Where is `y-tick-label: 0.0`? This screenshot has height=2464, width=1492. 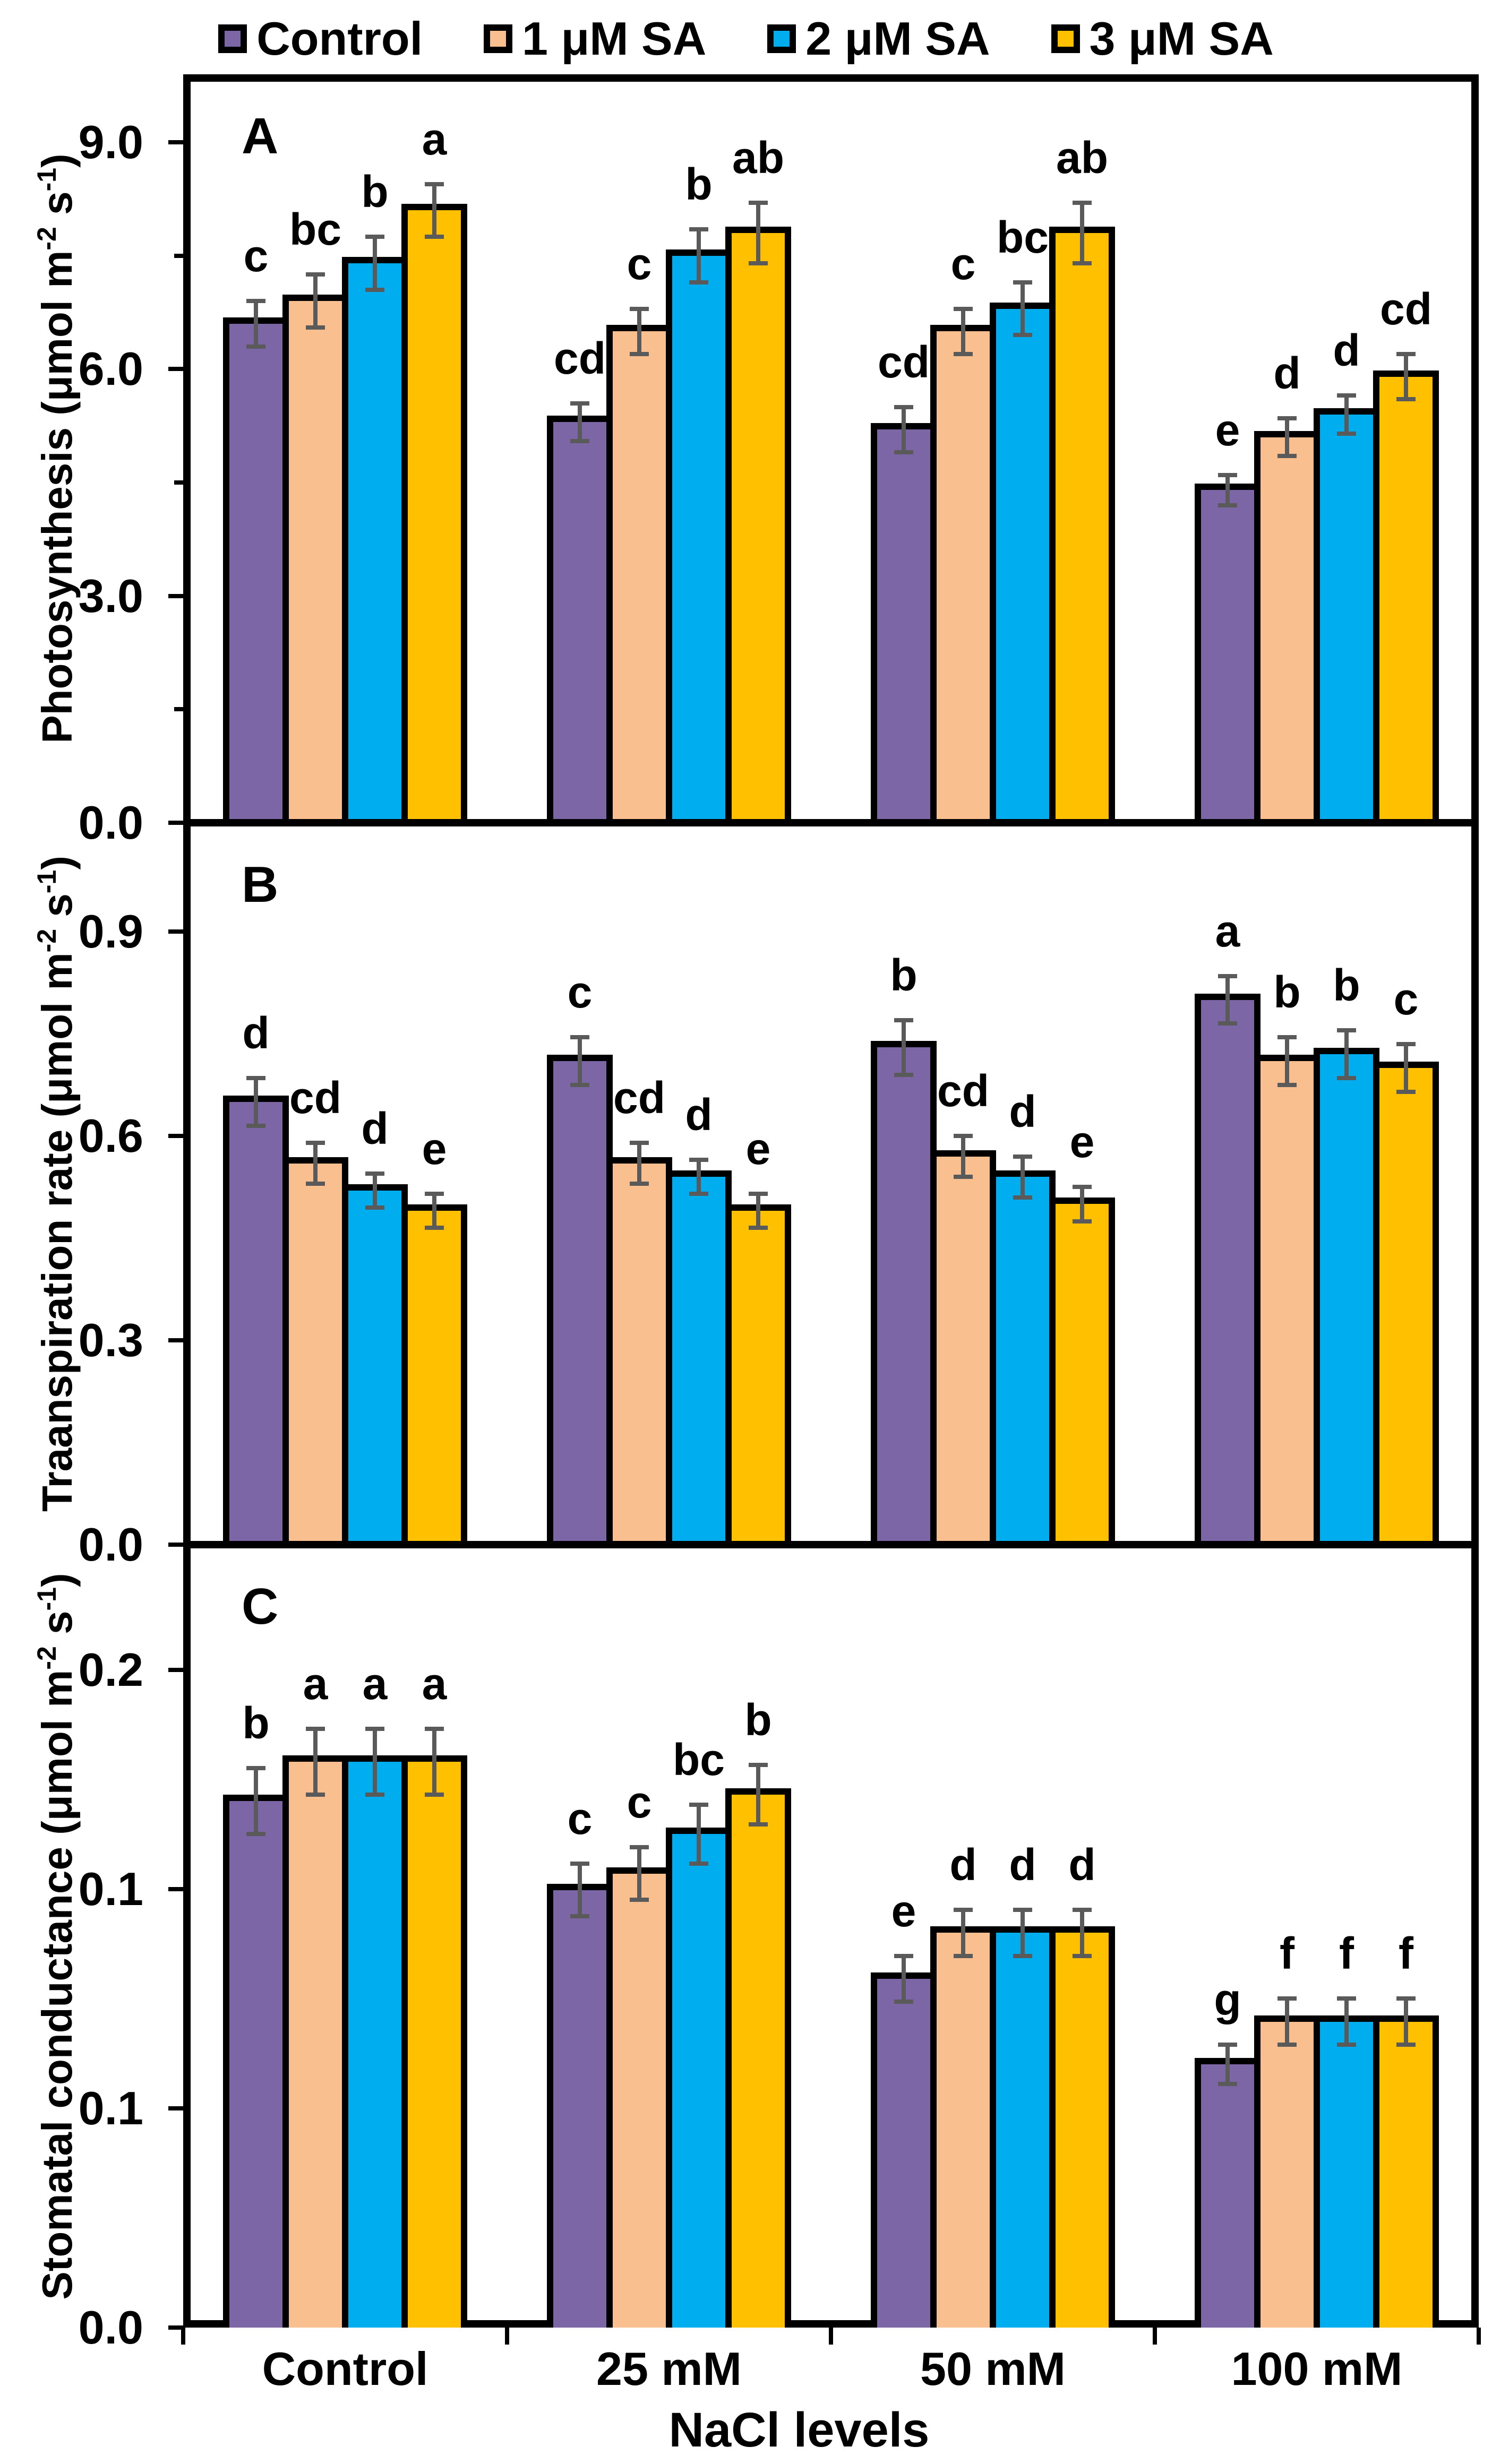 y-tick-label: 0.0 is located at coordinates (110, 1544).